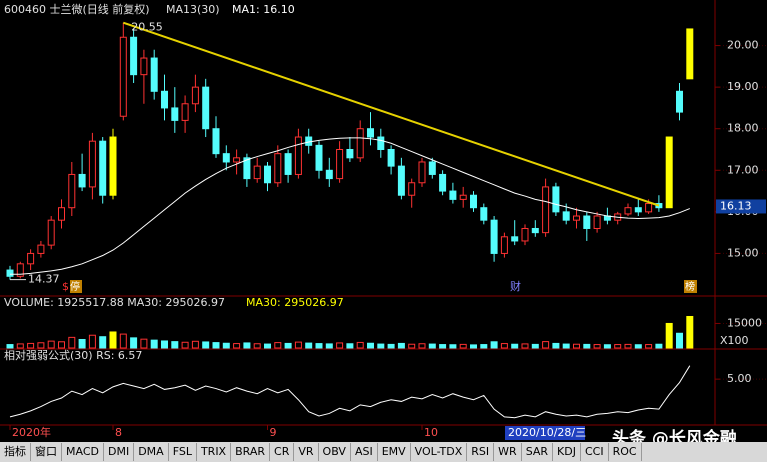  Describe the element at coordinates (306, 452) in the screenshot. I see `toolbar-tab: VR` at that location.